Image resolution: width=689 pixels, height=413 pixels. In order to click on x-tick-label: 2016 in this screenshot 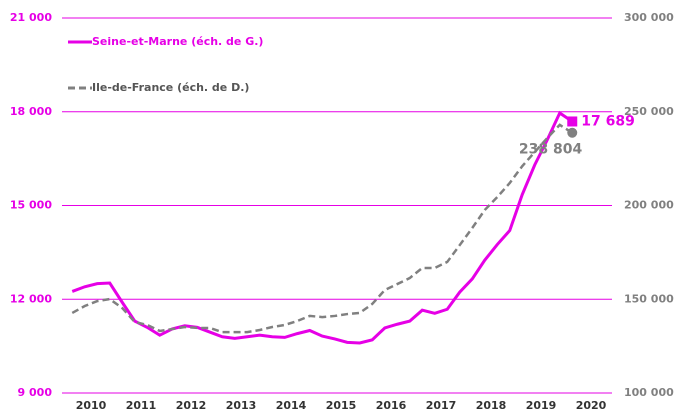, I will do `click(391, 405)`.